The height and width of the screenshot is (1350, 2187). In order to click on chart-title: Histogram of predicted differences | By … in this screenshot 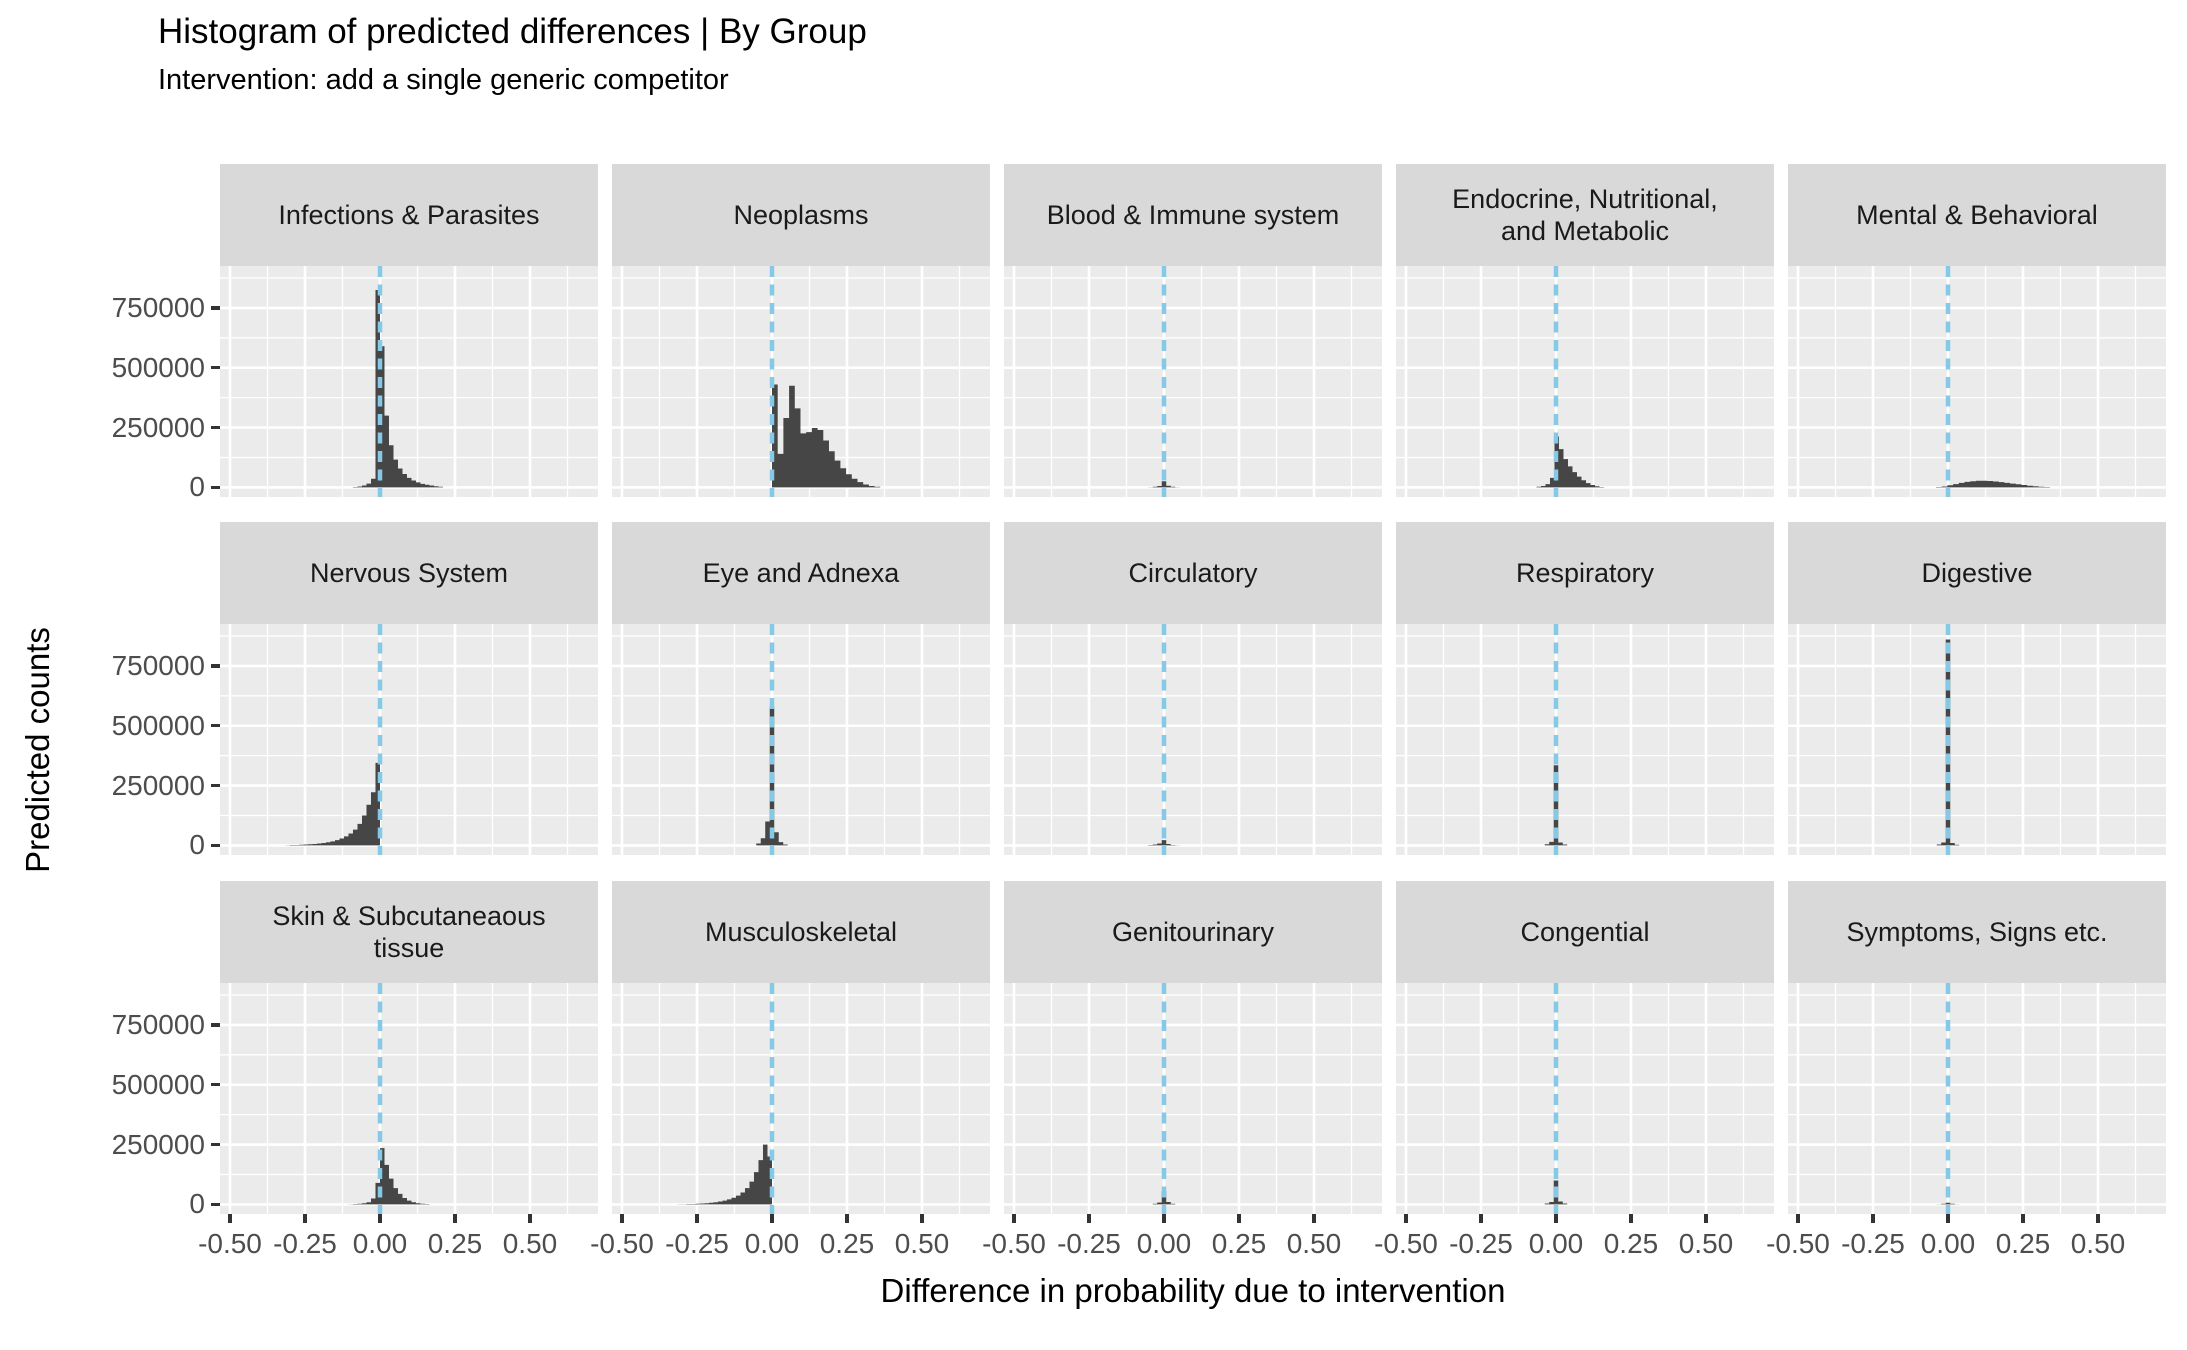, I will do `click(512, 31)`.